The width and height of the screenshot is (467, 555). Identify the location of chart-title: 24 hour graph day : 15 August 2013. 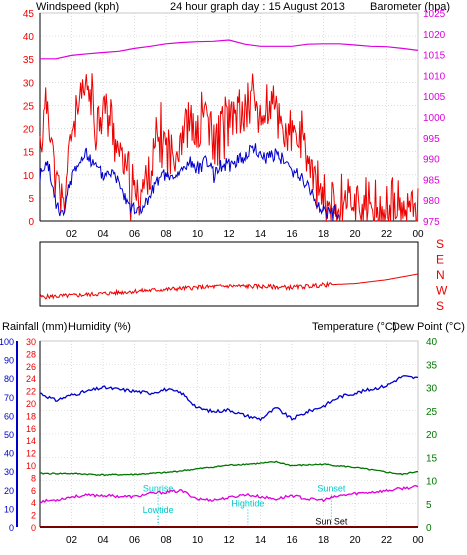
(257, 7).